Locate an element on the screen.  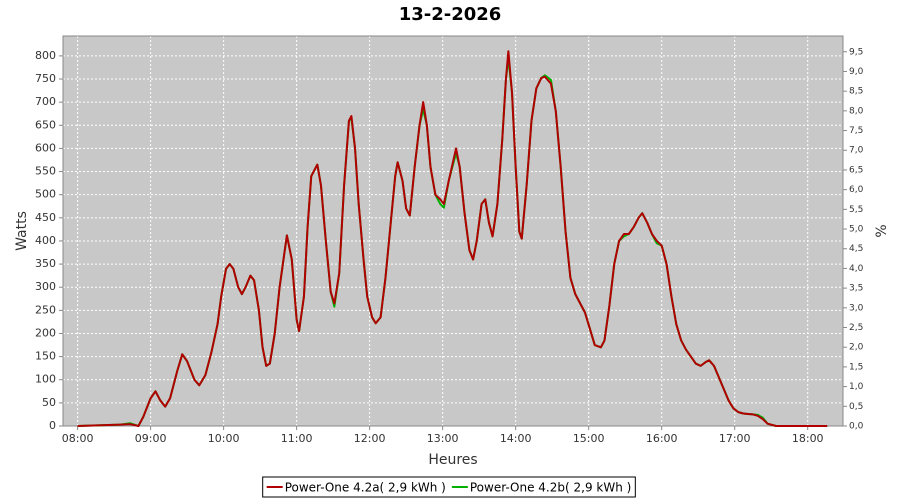
y2-tick-label: 8,0 is located at coordinates (856, 111).